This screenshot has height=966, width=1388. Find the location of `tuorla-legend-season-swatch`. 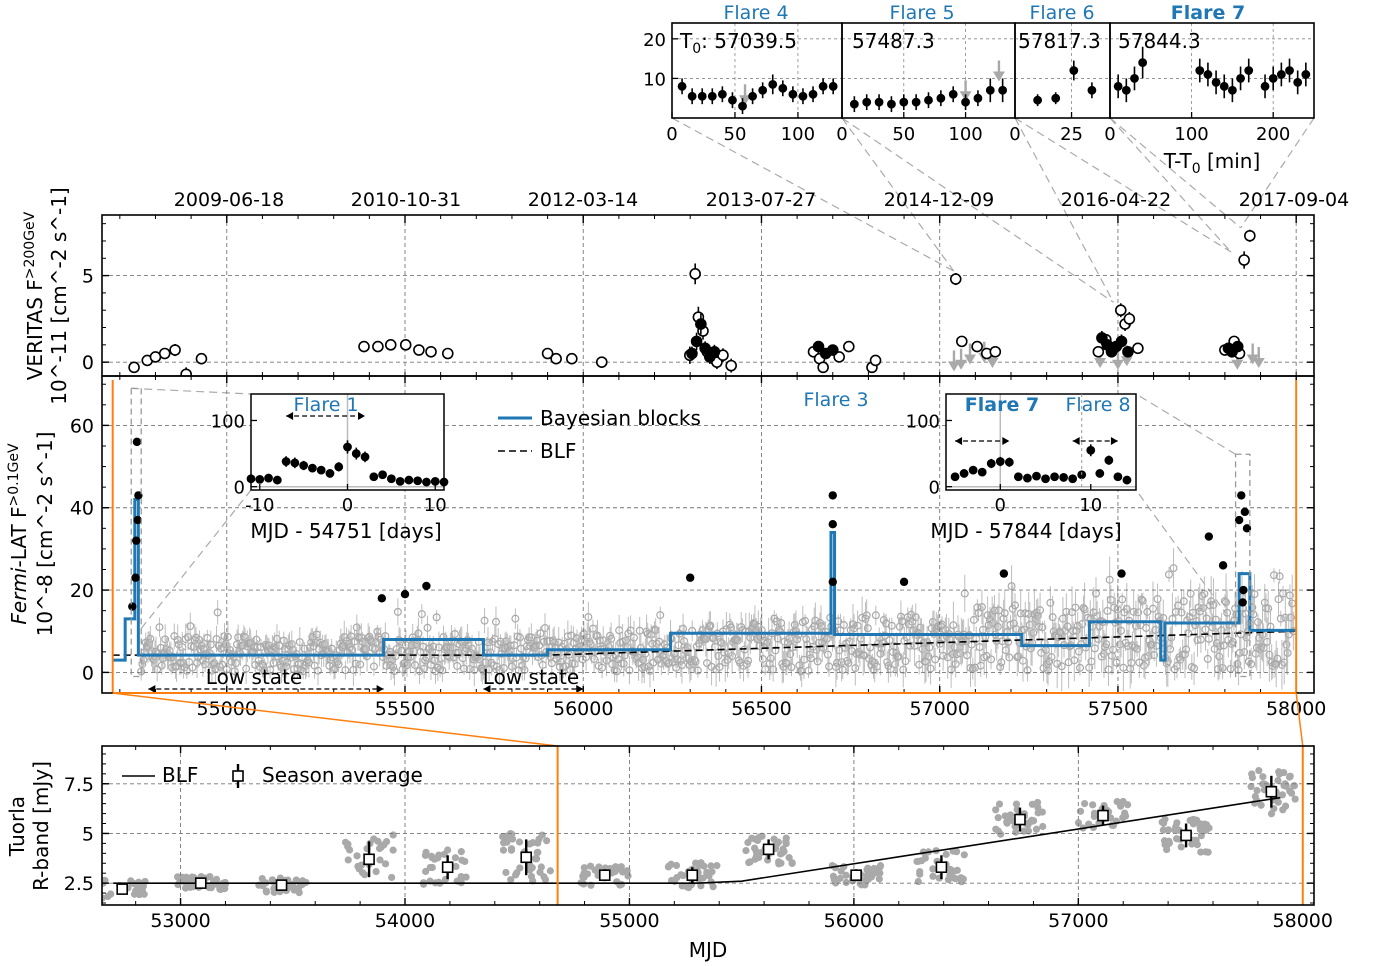

tuorla-legend-season-swatch is located at coordinates (238, 776).